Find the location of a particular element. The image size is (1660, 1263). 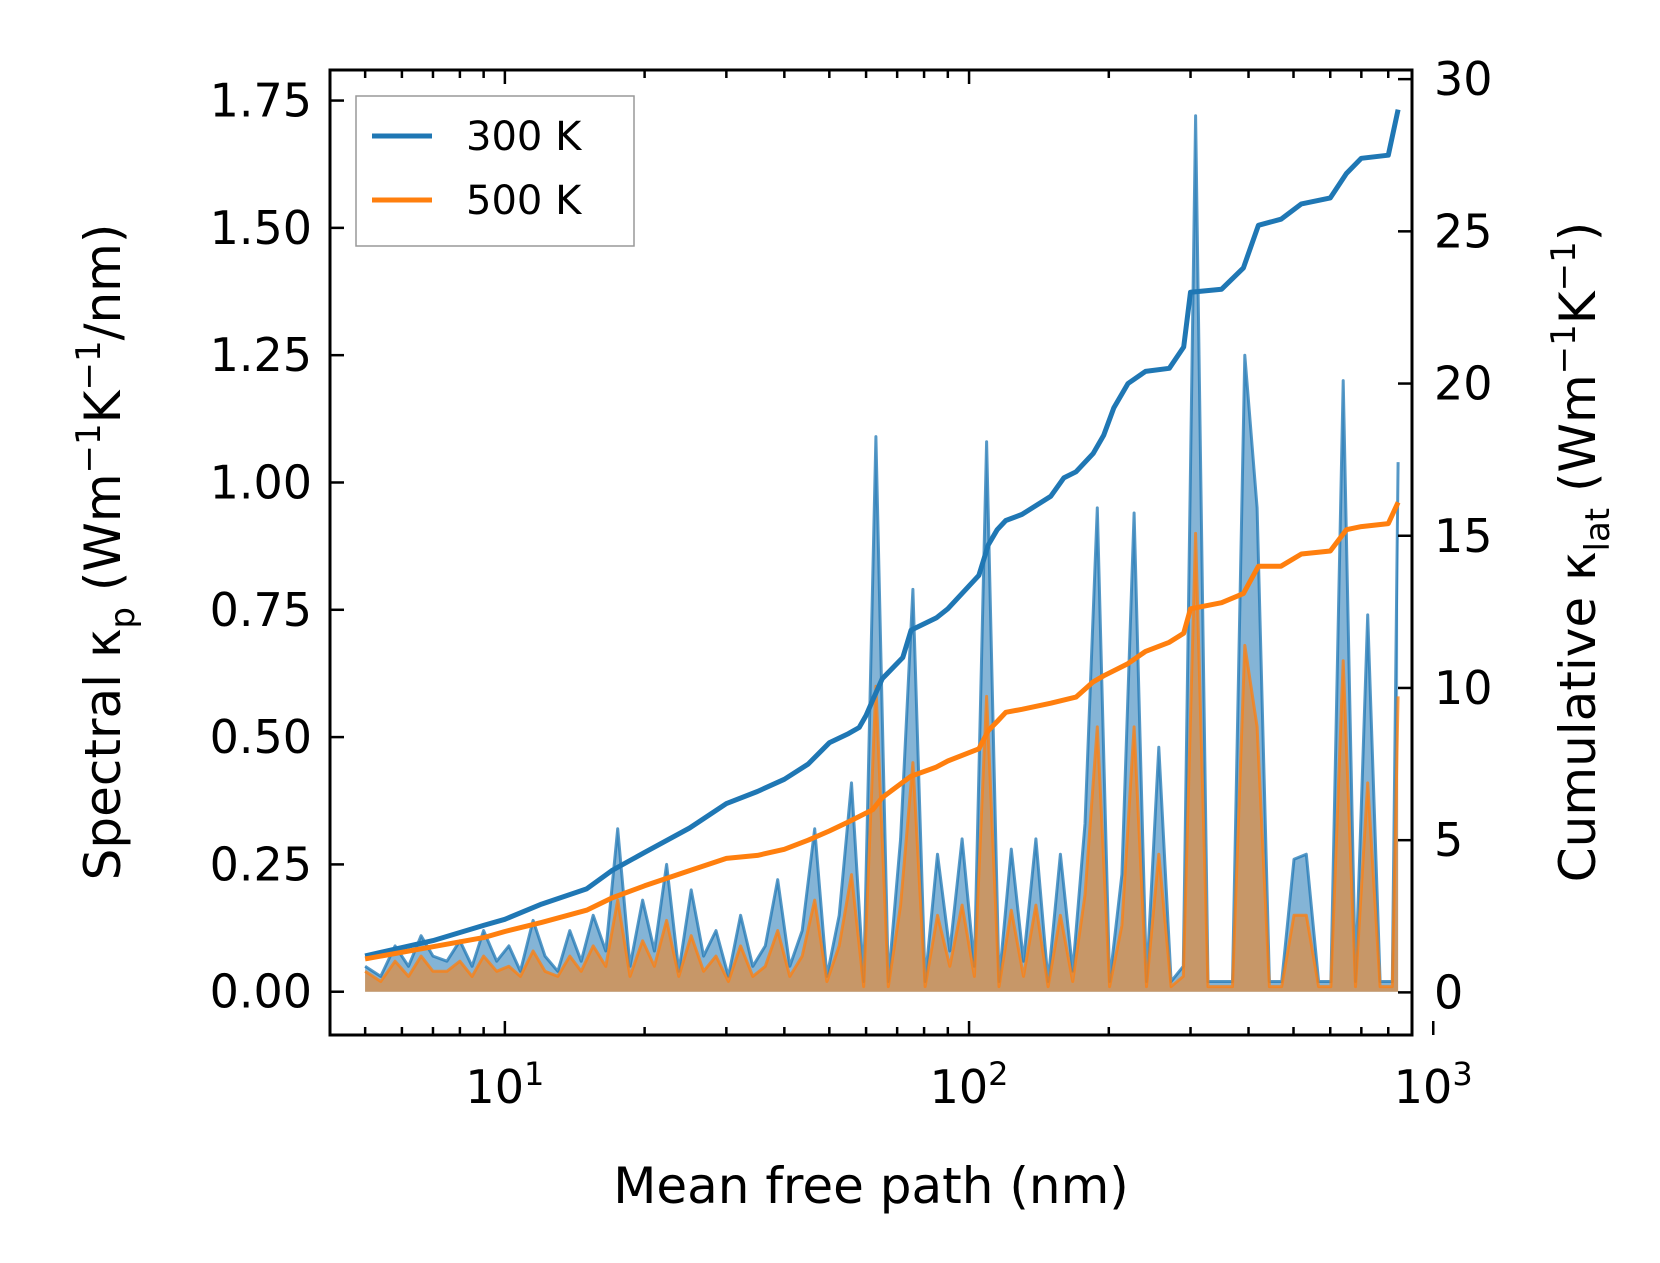

y-left-tick-label: 1.25 is located at coordinates (261, 355).